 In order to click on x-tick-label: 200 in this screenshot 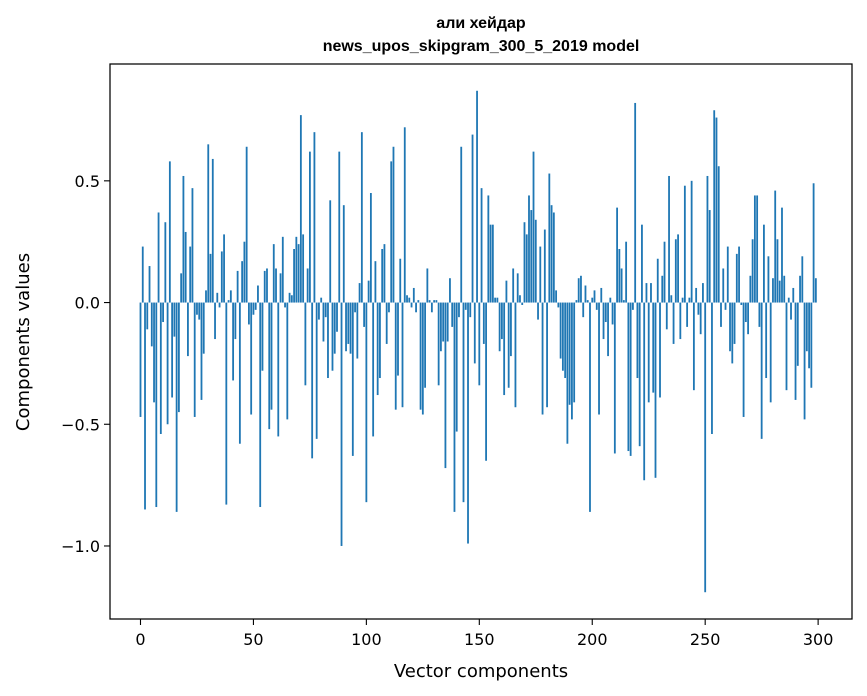, I will do `click(592, 639)`.